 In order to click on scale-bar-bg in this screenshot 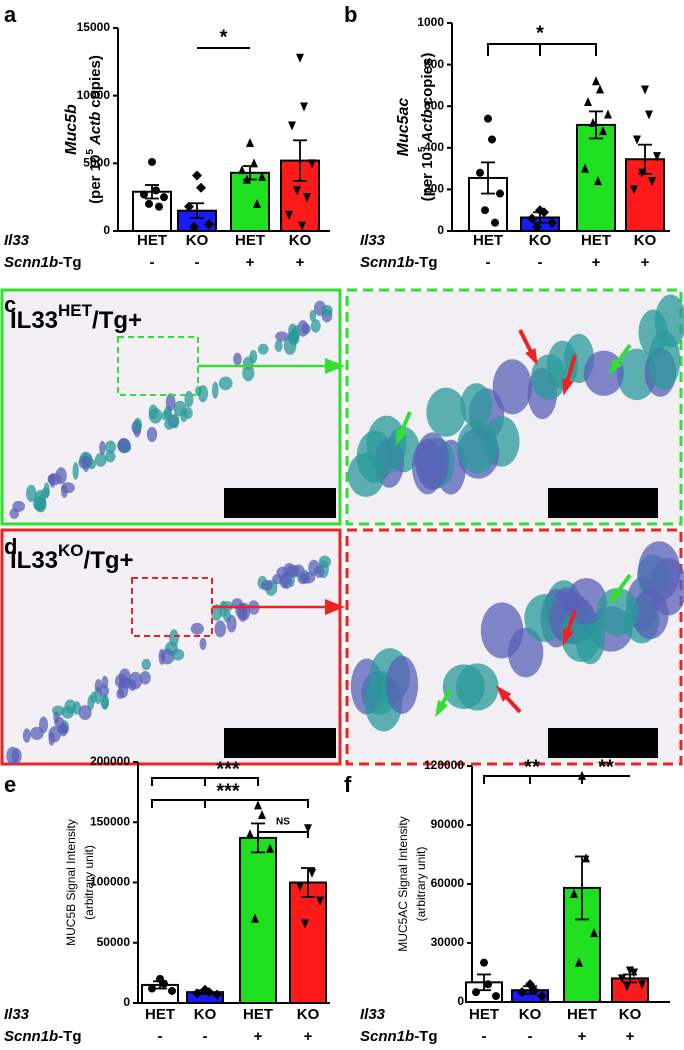, I will do `click(280, 743)`.